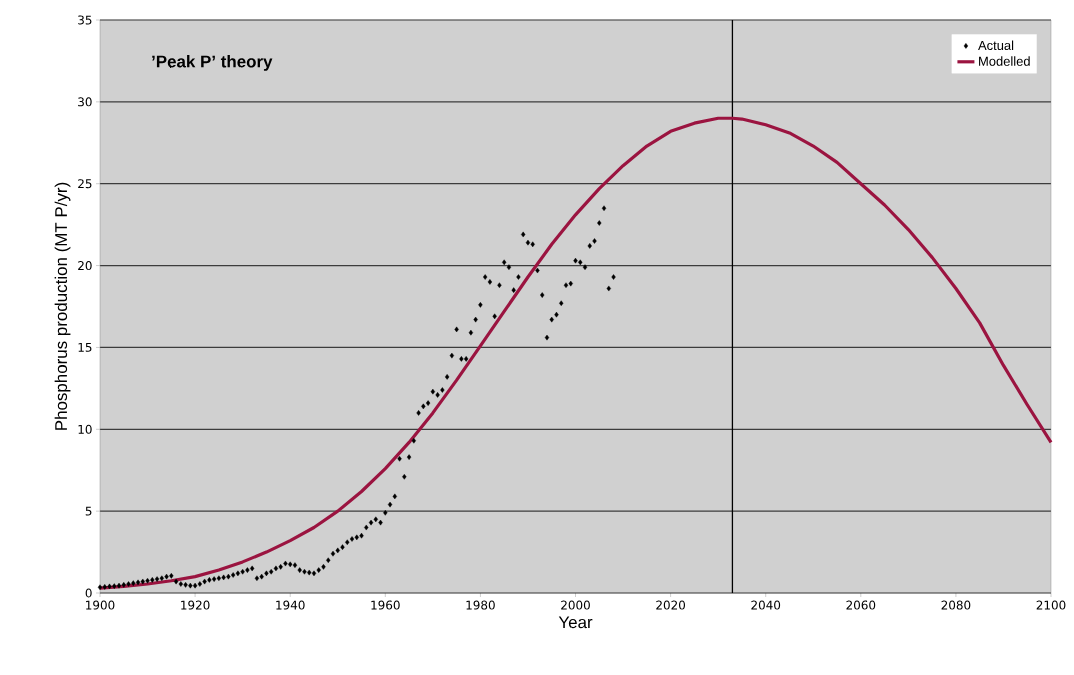 The image size is (1074, 675). What do you see at coordinates (385, 605) in the screenshot?
I see `x-tick-label: 1960` at bounding box center [385, 605].